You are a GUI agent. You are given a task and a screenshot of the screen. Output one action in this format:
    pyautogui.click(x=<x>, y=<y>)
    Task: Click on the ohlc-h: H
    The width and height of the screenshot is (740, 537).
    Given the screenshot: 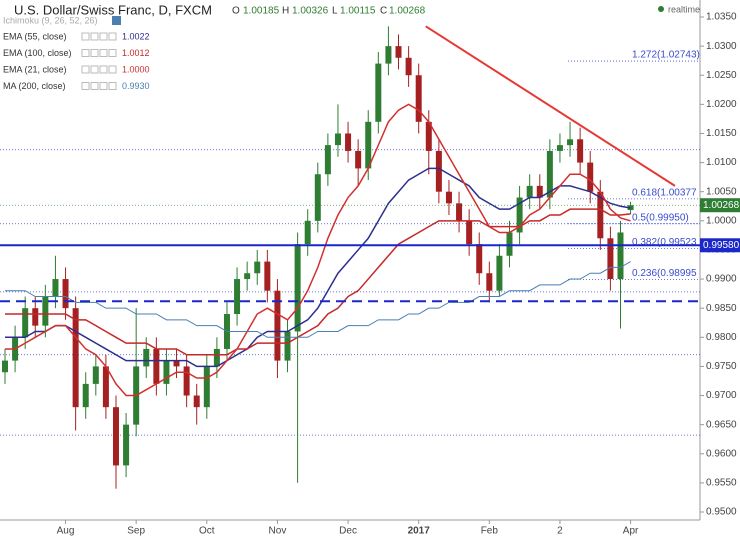 What is the action you would take?
    pyautogui.click(x=285, y=11)
    